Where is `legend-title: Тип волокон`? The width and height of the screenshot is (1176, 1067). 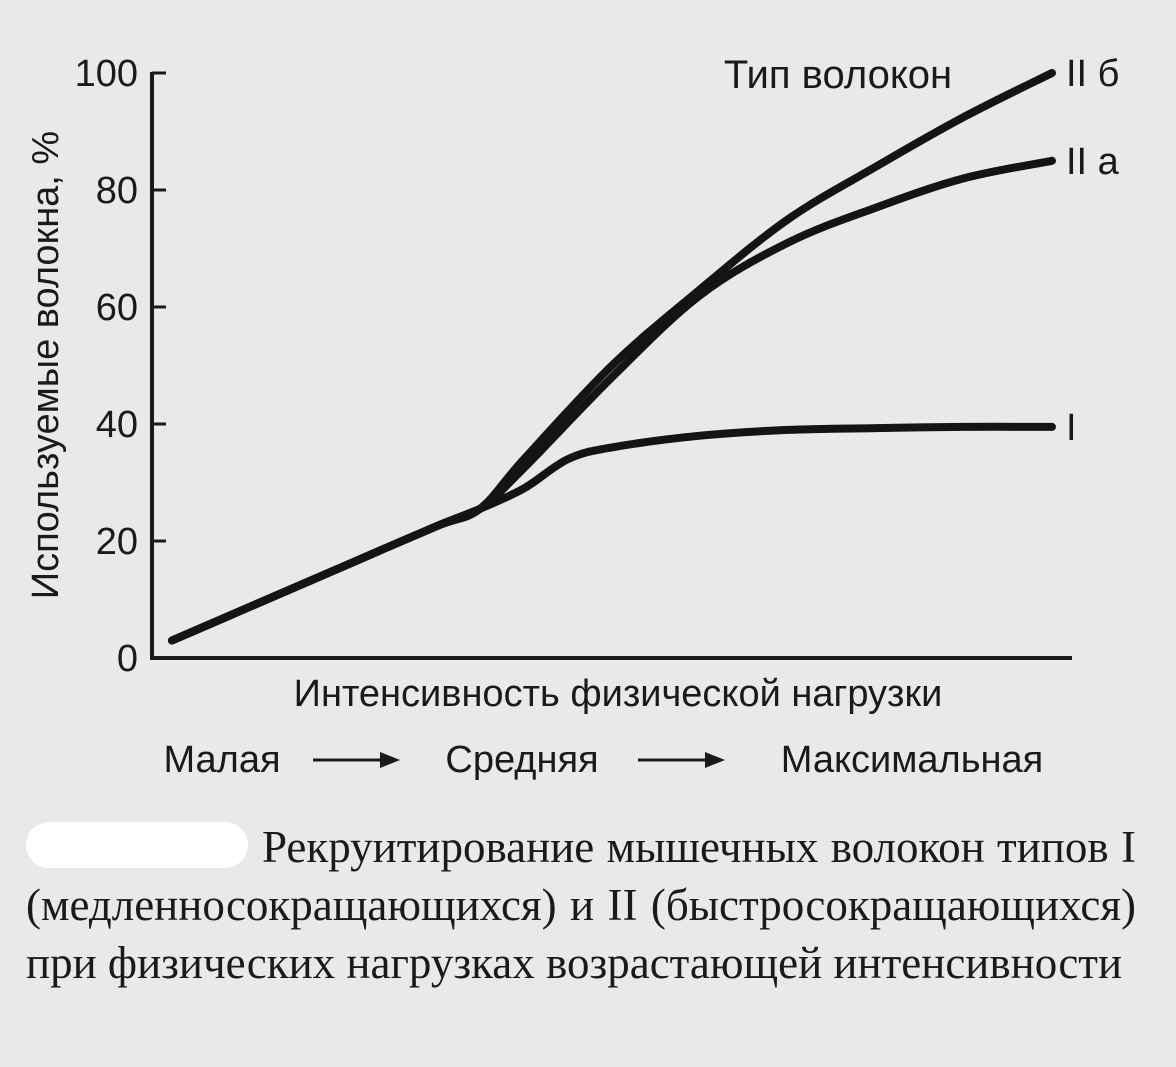
legend-title: Тип волокон is located at coordinates (838, 75).